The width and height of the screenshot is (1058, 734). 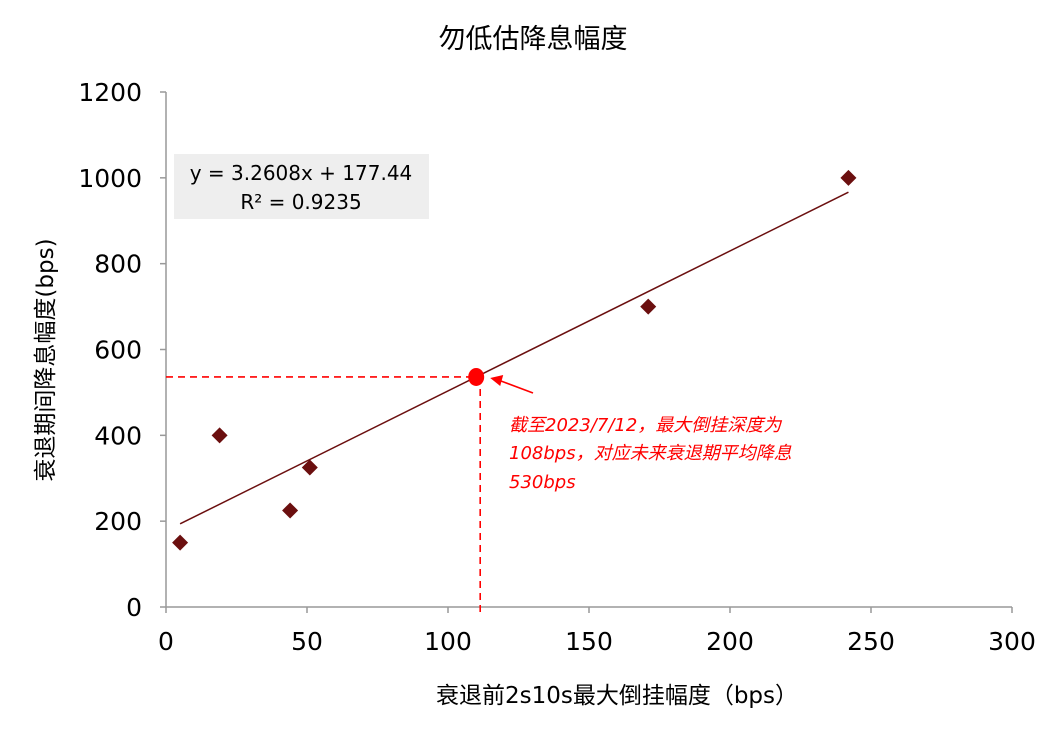 I want to click on x-tick-label: 0, so click(x=166, y=641).